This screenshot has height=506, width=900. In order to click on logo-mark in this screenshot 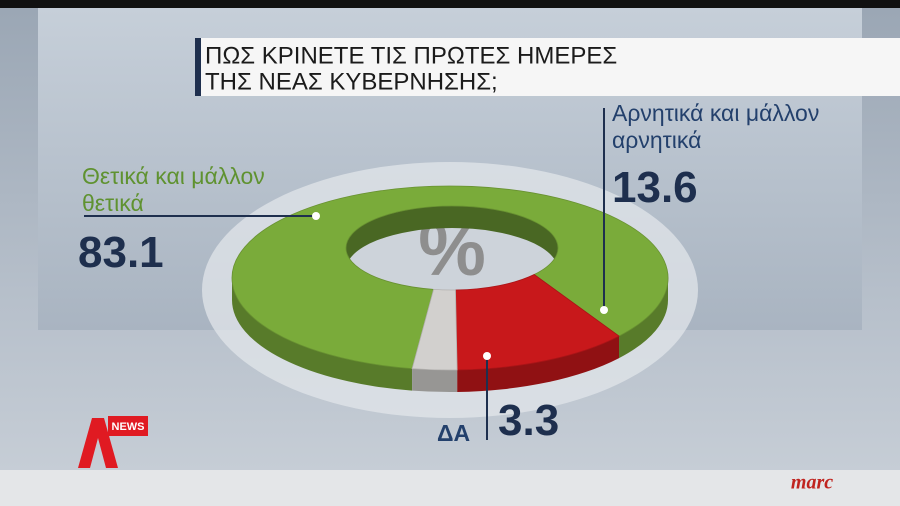, I will do `click(98, 443)`.